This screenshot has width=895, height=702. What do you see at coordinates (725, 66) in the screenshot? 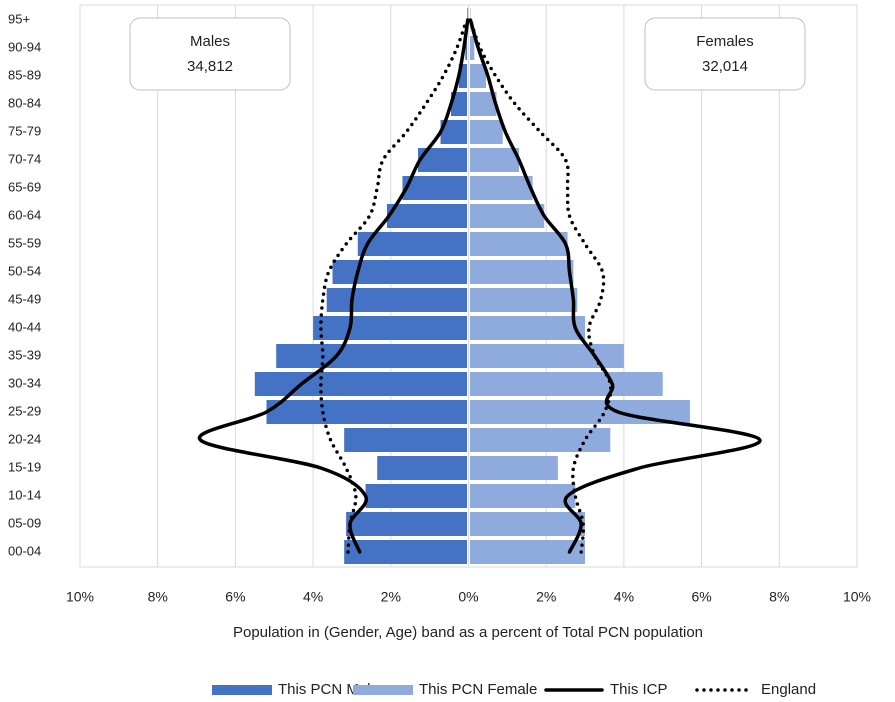
I see `annotation-total: 32,014` at bounding box center [725, 66].